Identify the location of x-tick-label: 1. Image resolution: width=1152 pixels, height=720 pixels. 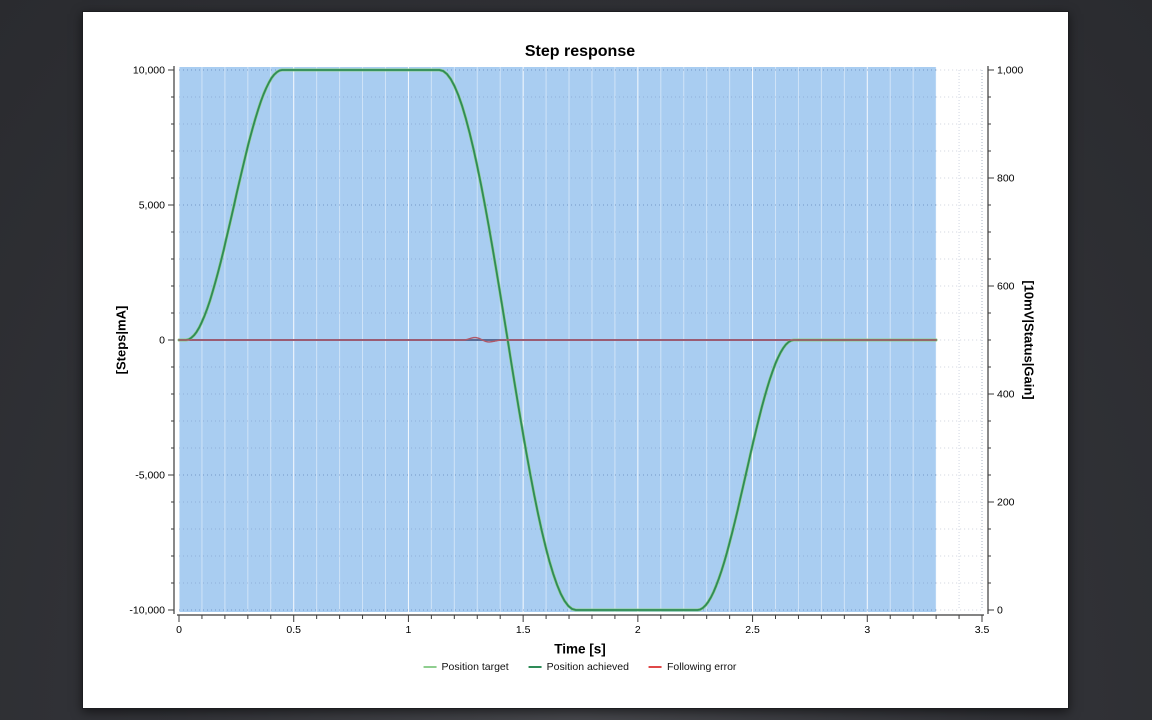
(409, 630).